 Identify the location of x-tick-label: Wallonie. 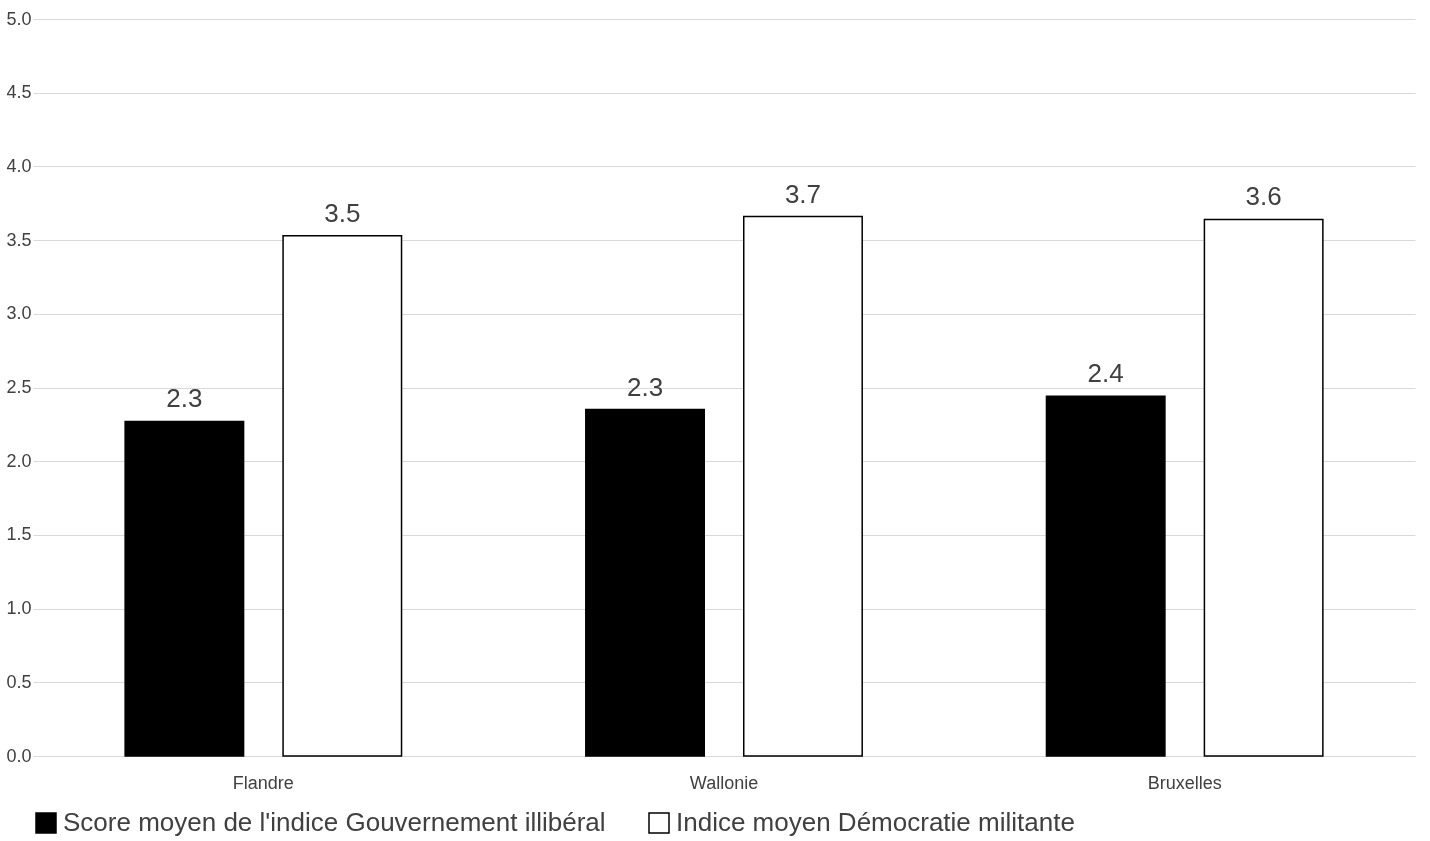
(724, 782).